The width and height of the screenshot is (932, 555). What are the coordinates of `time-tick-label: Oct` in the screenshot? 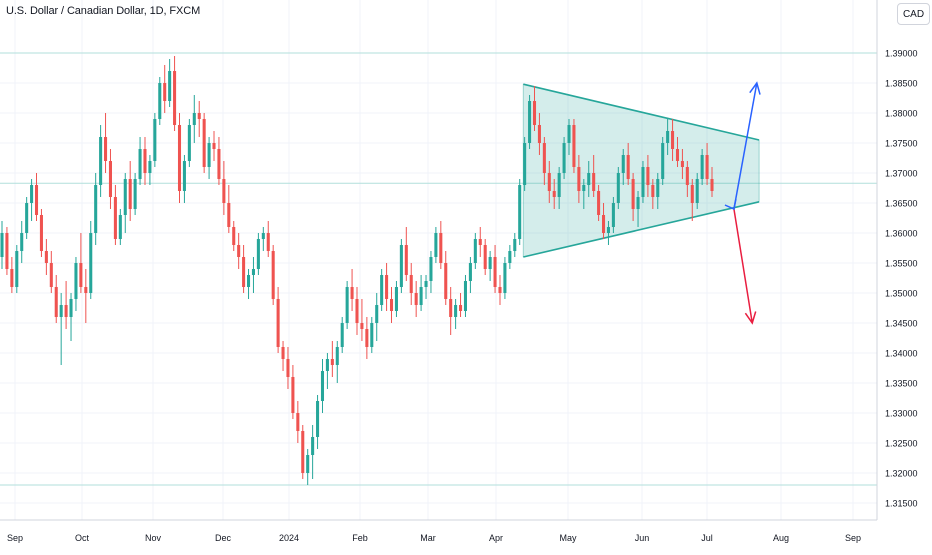 It's located at (82, 538).